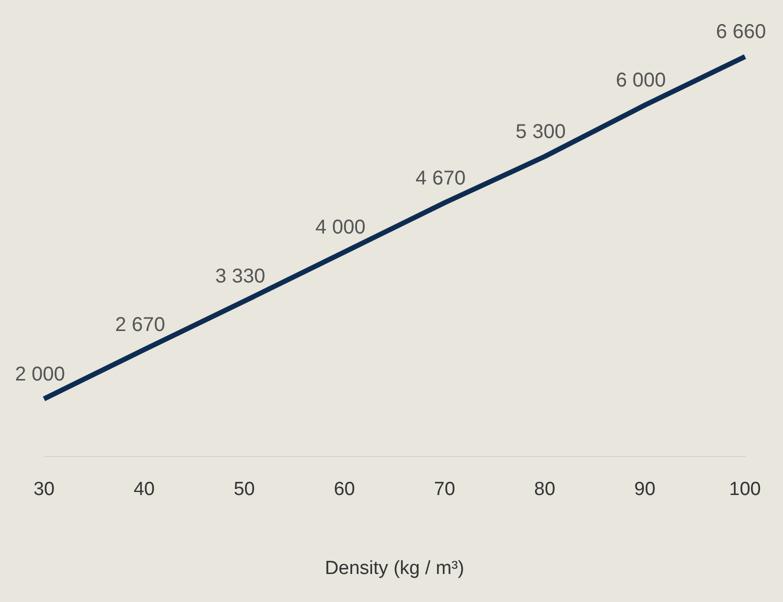  Describe the element at coordinates (745, 489) in the screenshot. I see `x-tick-label: 100` at that location.